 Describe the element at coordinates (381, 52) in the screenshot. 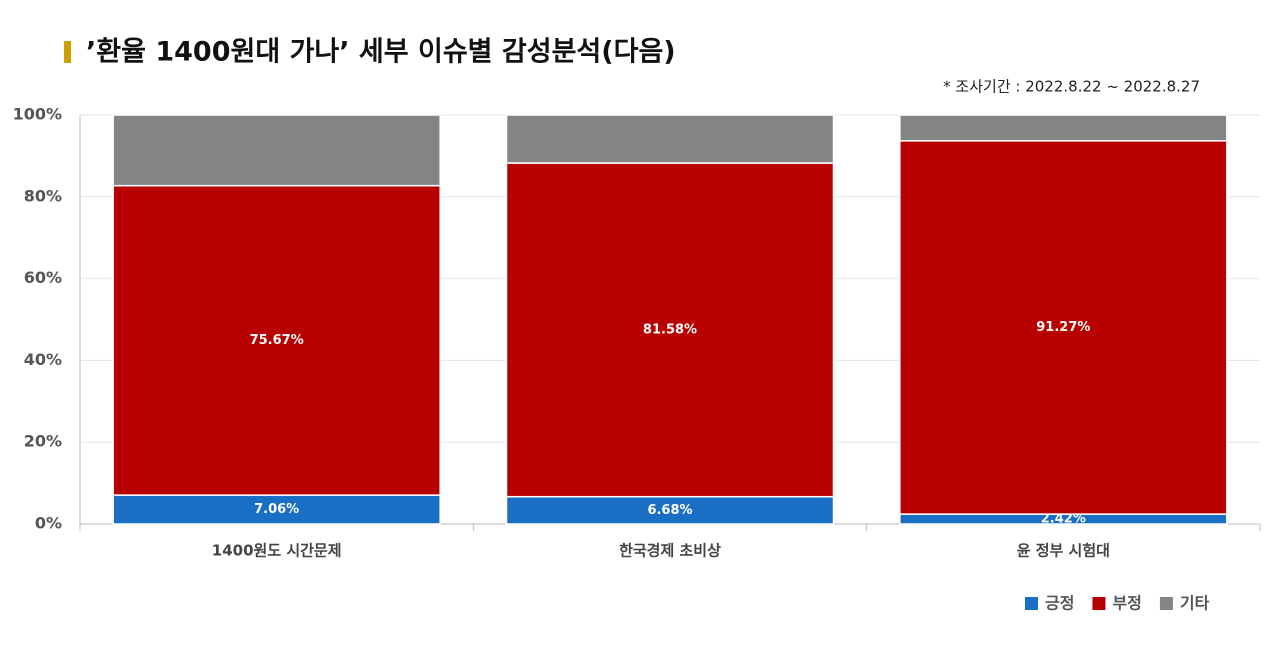

I see `chart-title: ’환율 1400원대 가나’ 세부 이슈별 감성분석(다음)` at that location.